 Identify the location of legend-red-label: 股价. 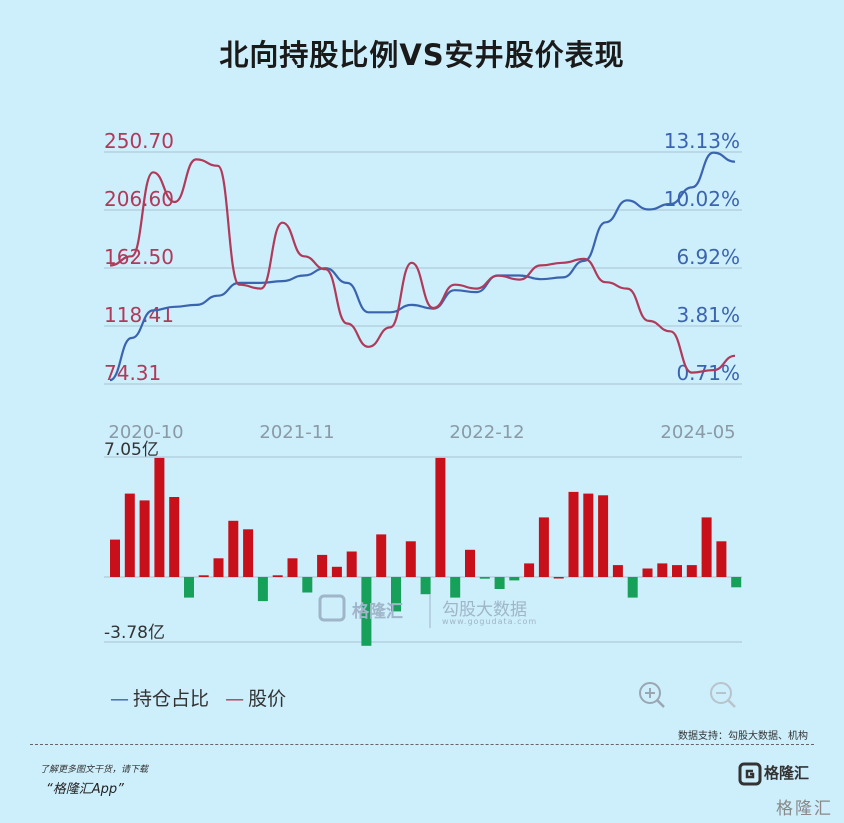
(267, 699).